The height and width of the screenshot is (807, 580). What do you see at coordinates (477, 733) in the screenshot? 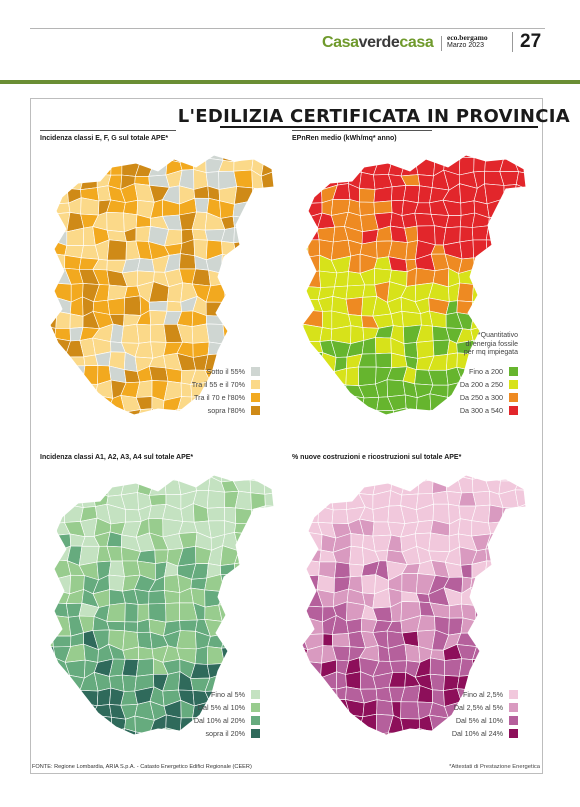
I see `legend-label: Dal 10% al 24%` at bounding box center [477, 733].